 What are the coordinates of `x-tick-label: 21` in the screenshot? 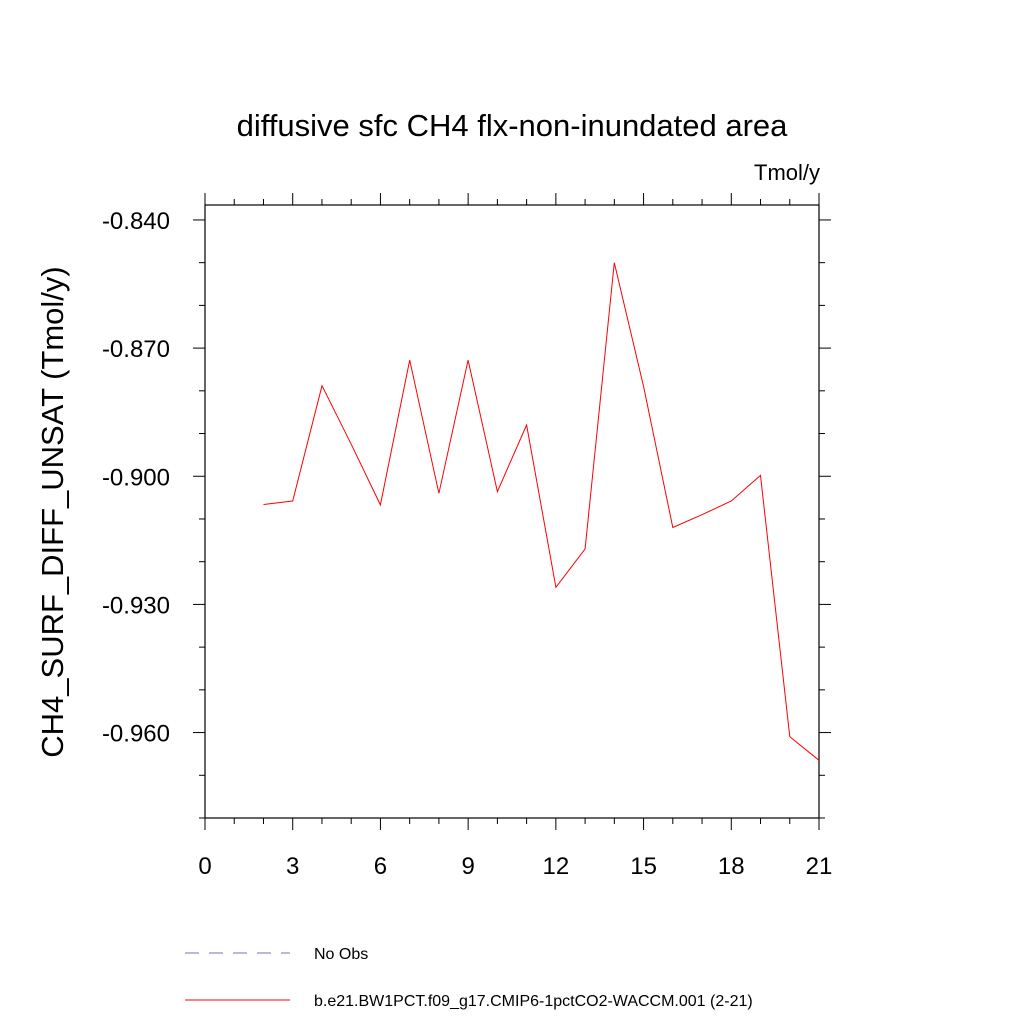 It's located at (819, 866).